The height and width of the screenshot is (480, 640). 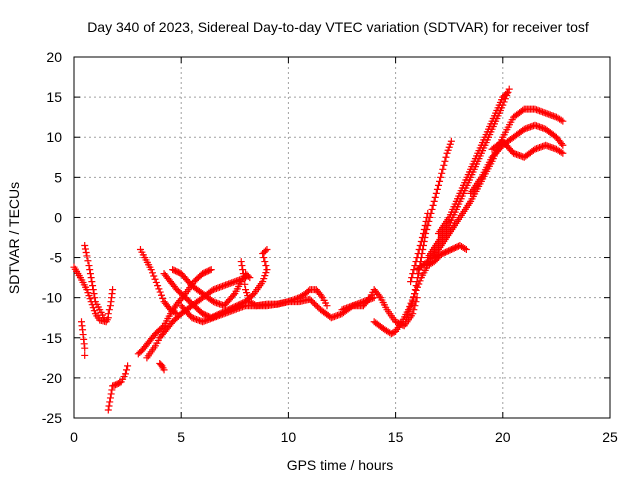 I want to click on x-tick-label: 5, so click(x=181, y=437).